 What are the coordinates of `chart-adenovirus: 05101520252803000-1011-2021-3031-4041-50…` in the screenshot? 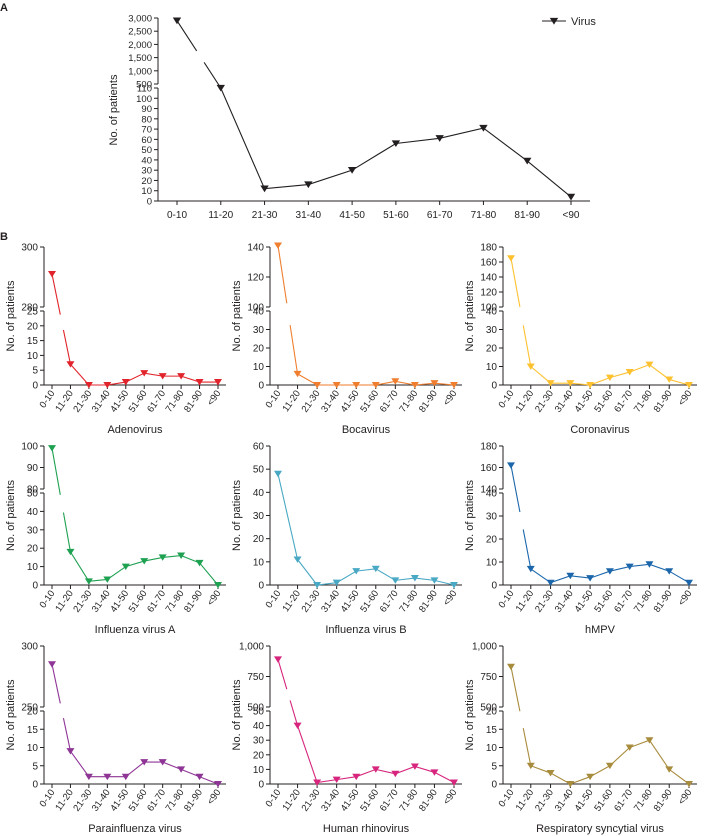 It's located at (115, 339).